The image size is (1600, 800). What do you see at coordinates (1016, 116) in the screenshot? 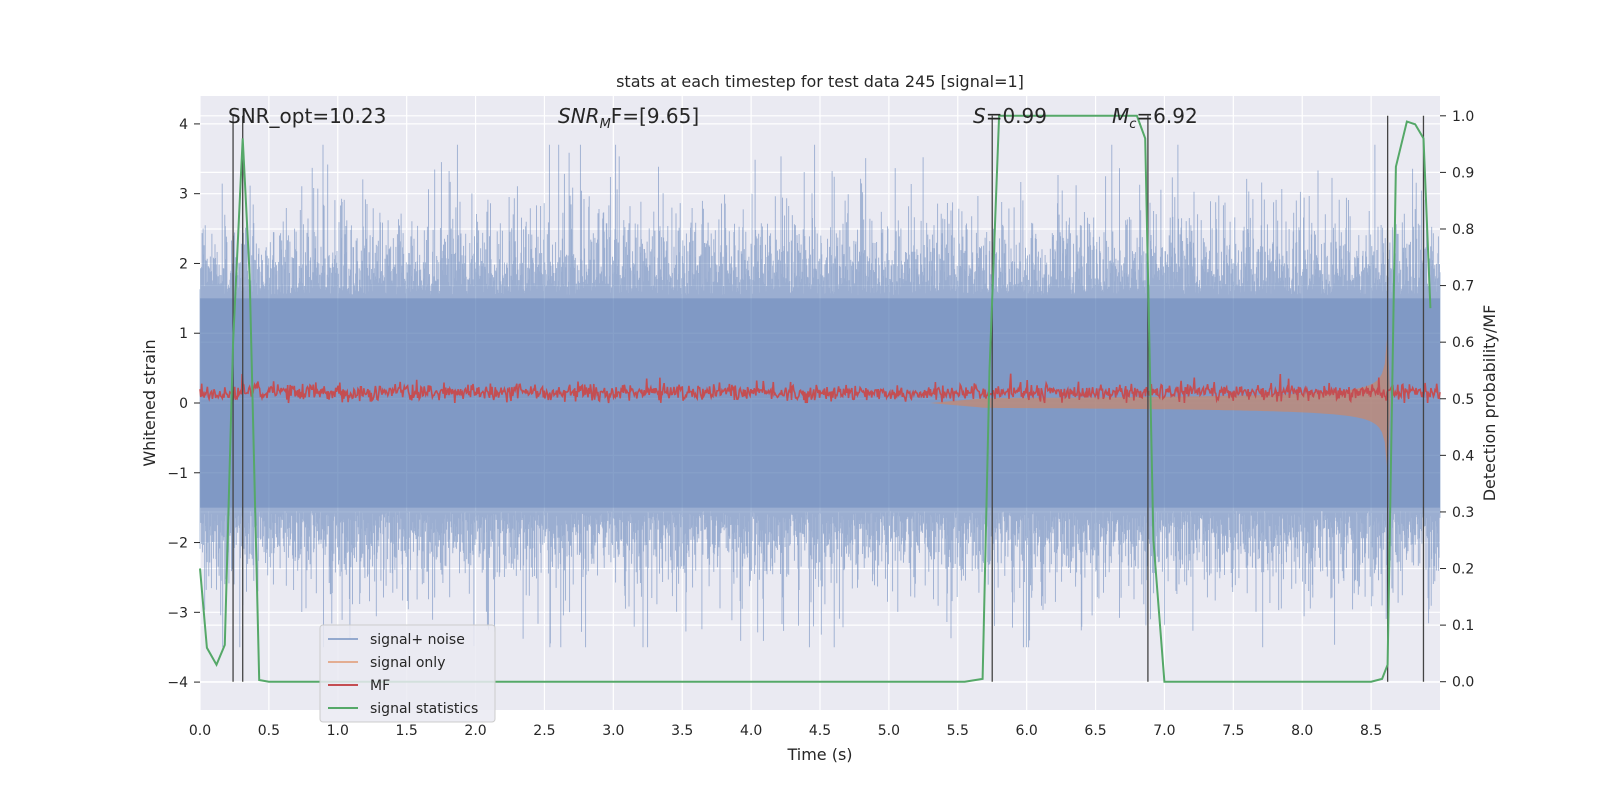
I see `annotation-s-suffix: =0.99` at bounding box center [1016, 116].